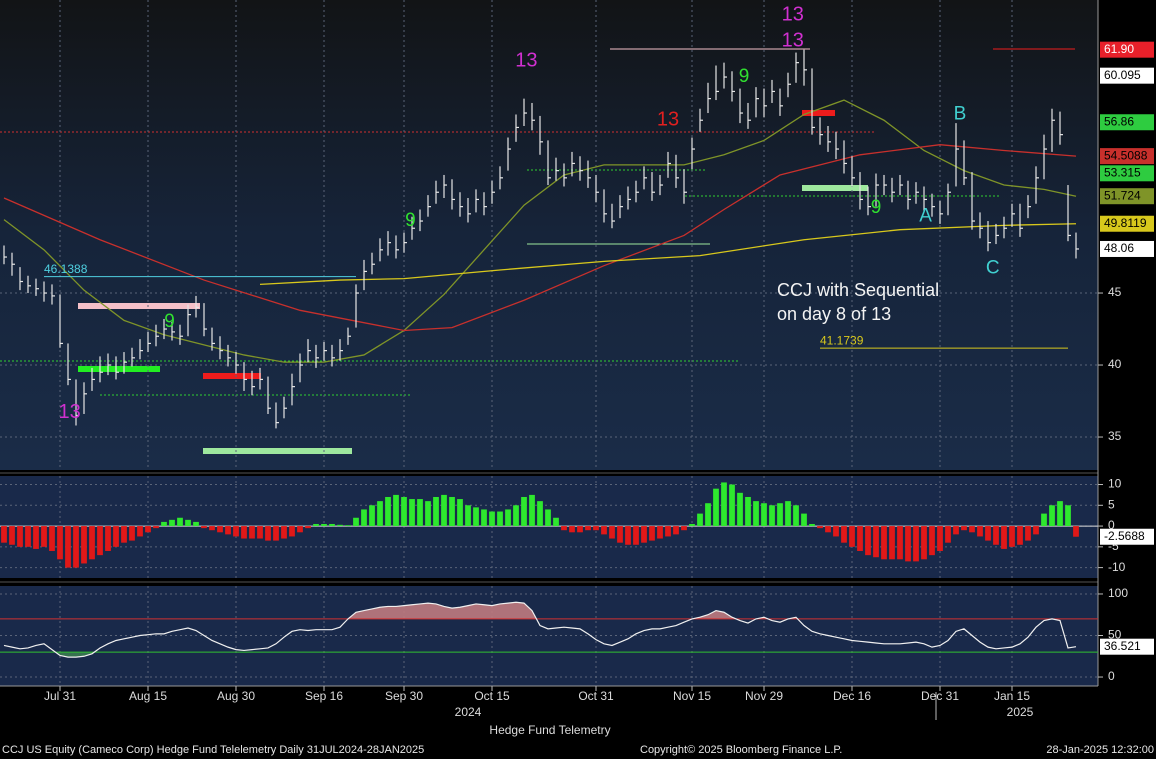 The image size is (1156, 759). What do you see at coordinates (1119, 121) in the screenshot?
I see `price-tag: 56.86` at bounding box center [1119, 121].